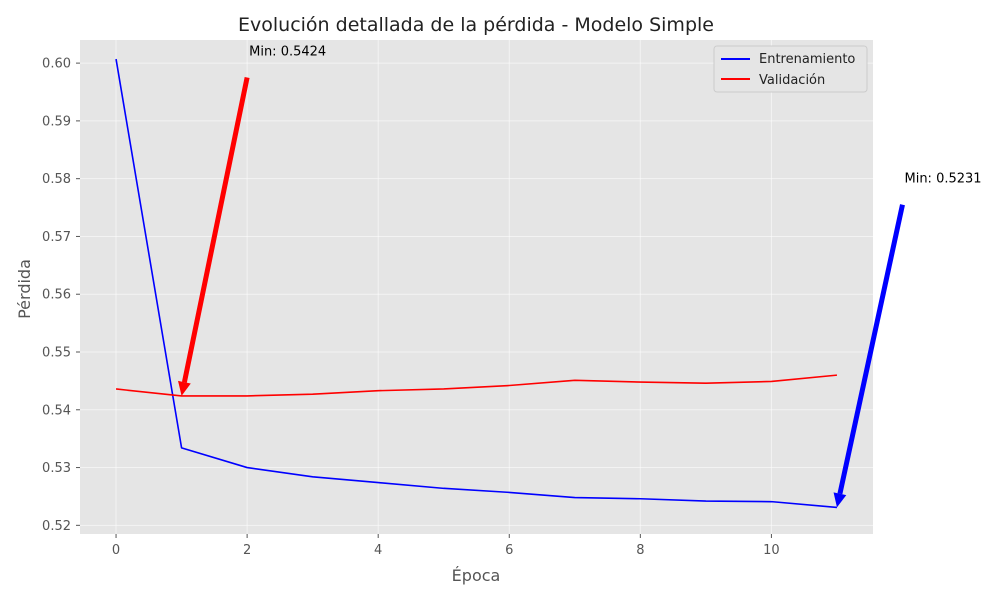  I want to click on y-tick-label: 0.52, so click(56, 526).